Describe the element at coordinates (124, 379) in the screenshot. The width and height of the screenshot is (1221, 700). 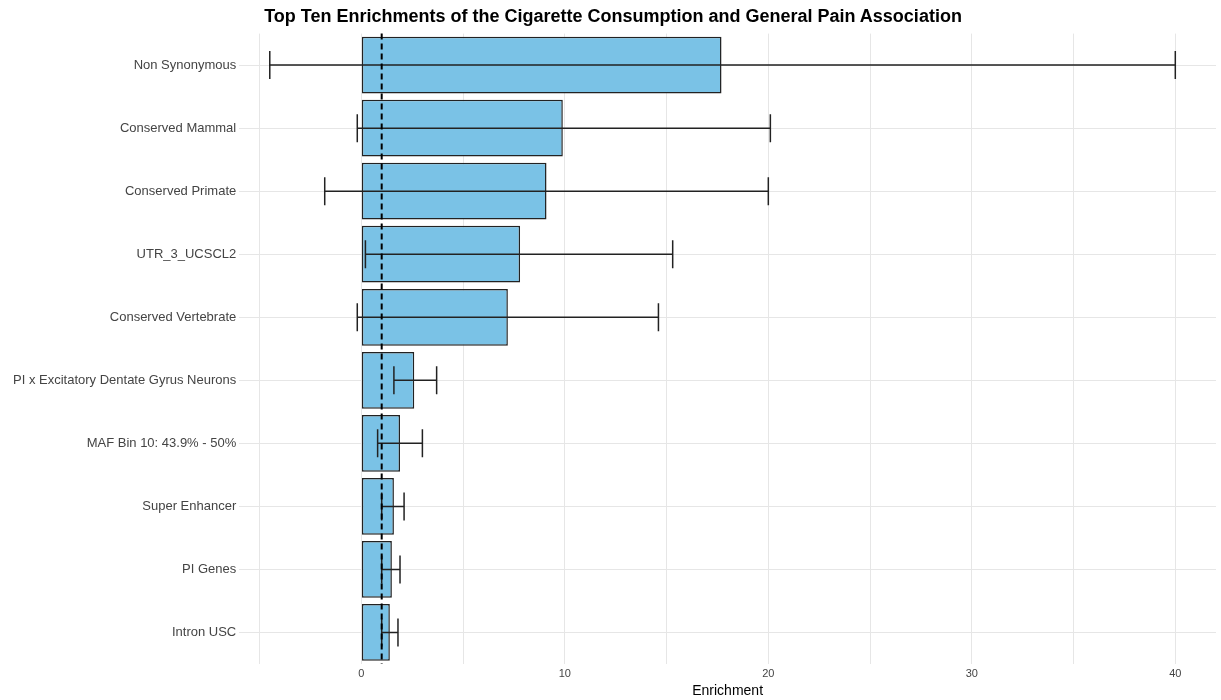
I see `y-tick-label: PI x Excitatory Dentate Gyrus Neurons` at that location.